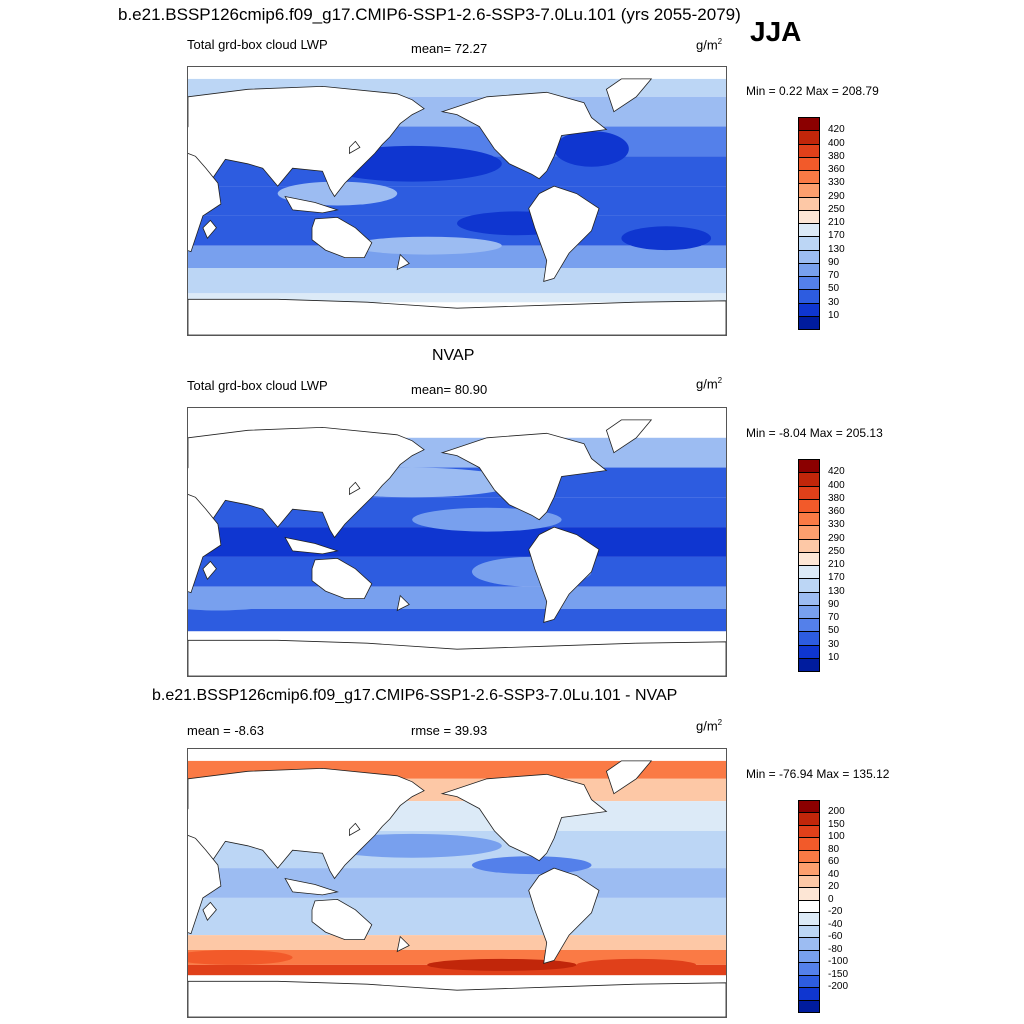 The image size is (1024, 1024). I want to click on colorbar-label: 50, so click(834, 631).